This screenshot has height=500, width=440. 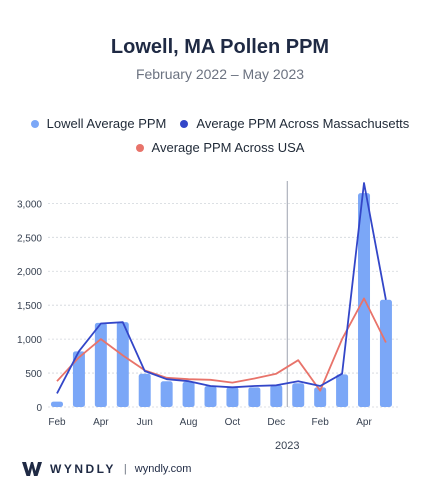 I want to click on line-usa, so click(x=221, y=344).